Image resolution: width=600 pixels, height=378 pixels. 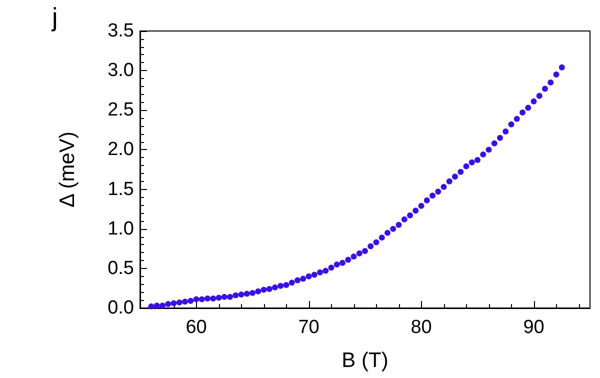 What do you see at coordinates (421, 327) in the screenshot?
I see `x-tick-label: 80` at bounding box center [421, 327].